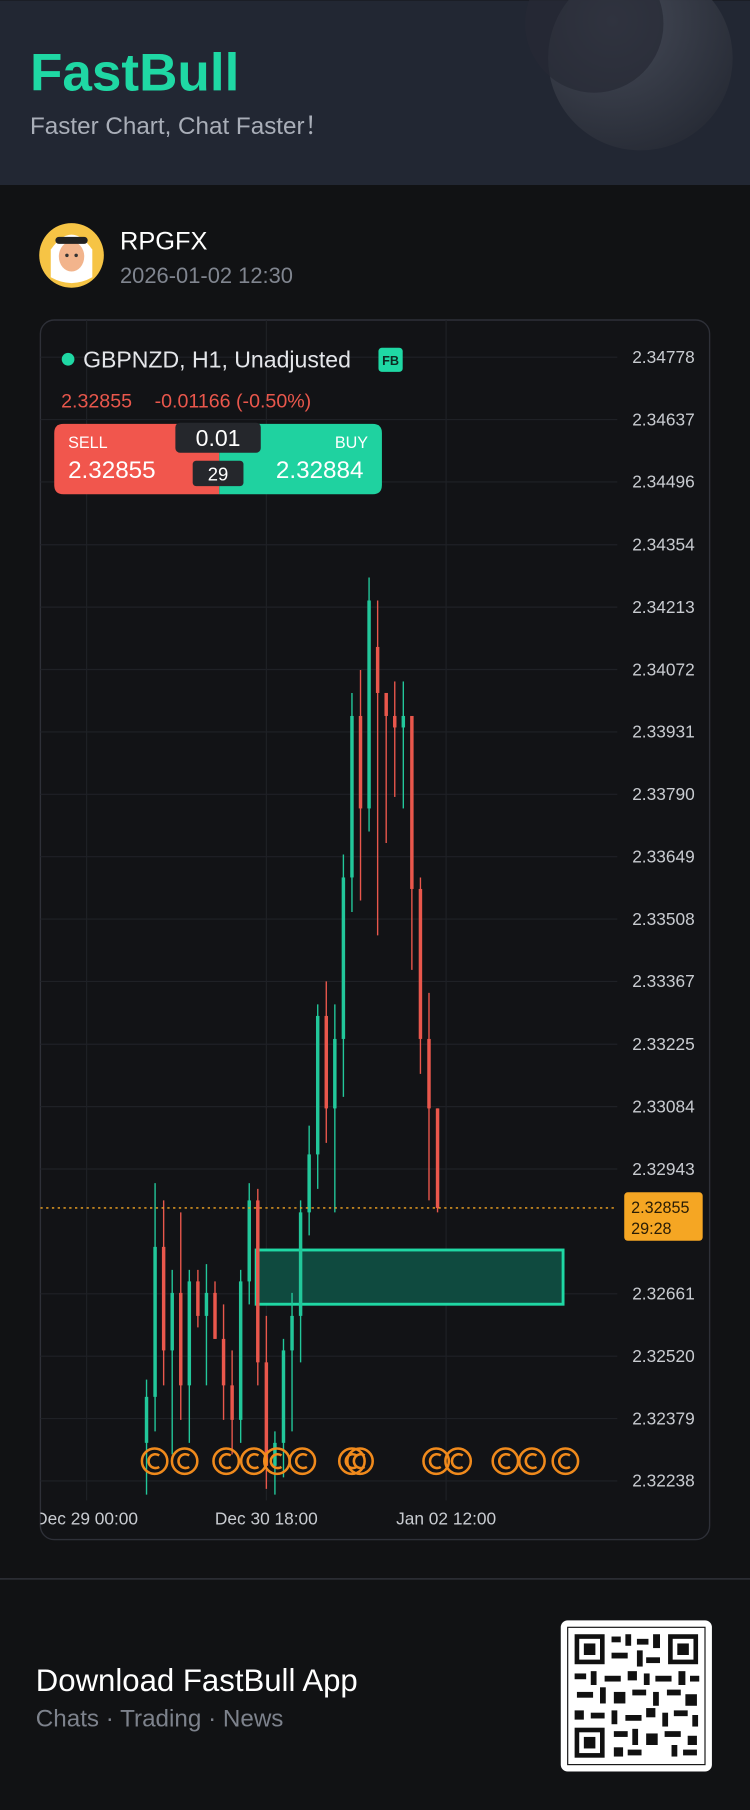  I want to click on y-tick-label: 2.32661, so click(663, 1294).